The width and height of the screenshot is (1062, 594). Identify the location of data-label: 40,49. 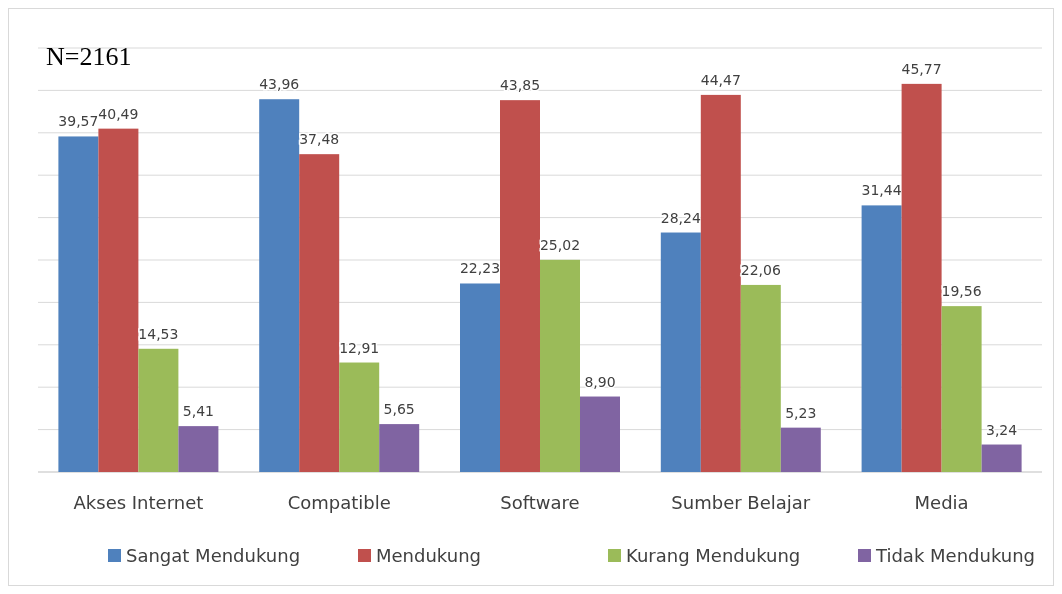
(118, 113).